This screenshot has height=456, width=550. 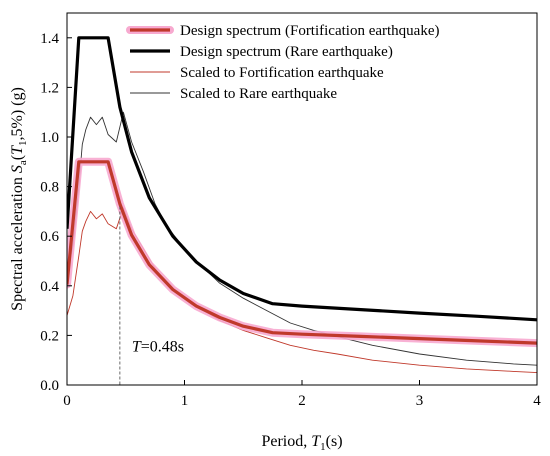 What do you see at coordinates (49, 336) in the screenshot?
I see `y-tick-label: 0.2` at bounding box center [49, 336].